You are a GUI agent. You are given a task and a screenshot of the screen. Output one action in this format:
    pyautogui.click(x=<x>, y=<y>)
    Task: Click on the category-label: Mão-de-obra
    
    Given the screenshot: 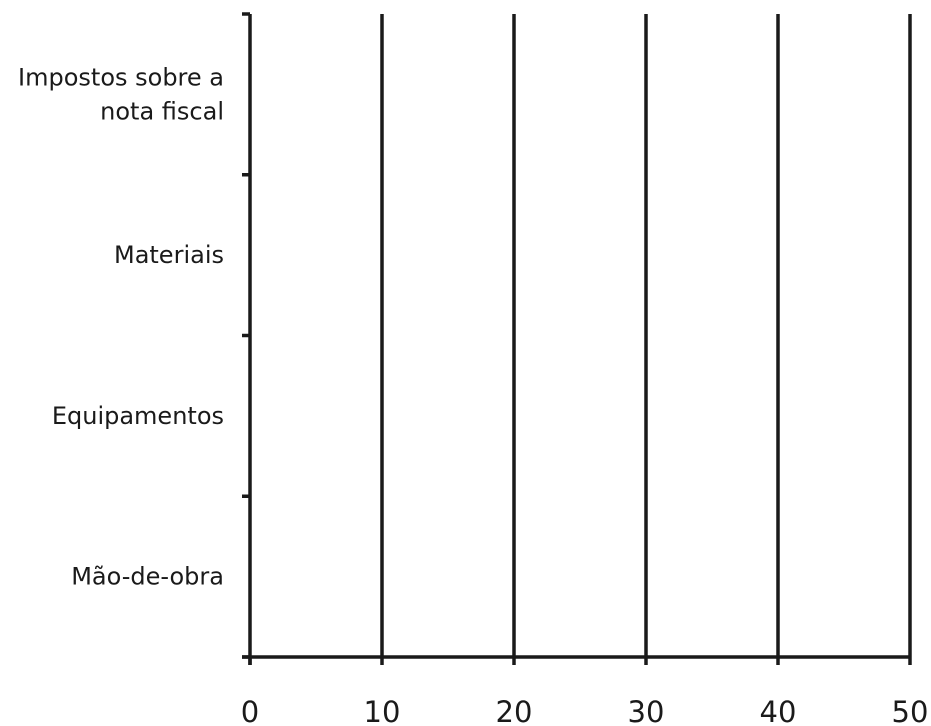 What is the action you would take?
    pyautogui.click(x=147, y=577)
    